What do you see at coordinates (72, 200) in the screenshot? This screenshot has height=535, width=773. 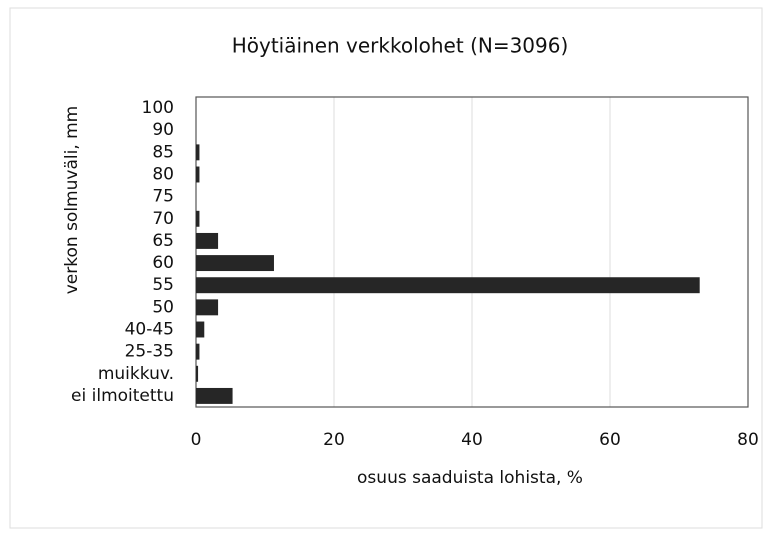 I see `y-axis-label: verkon solmuväli, mm` at bounding box center [72, 200].